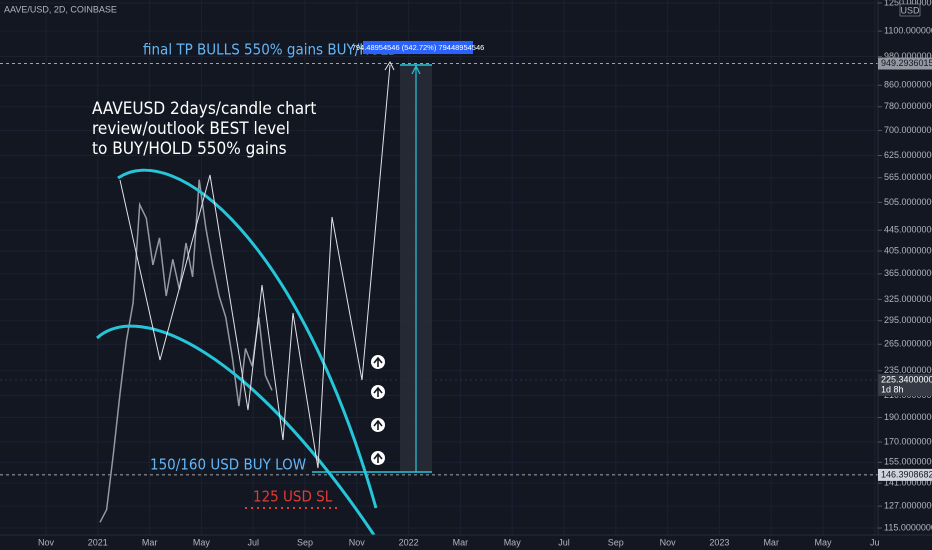 The image size is (932, 550). What do you see at coordinates (908, 299) in the screenshot?
I see `y-tick-label: 325.00000000` at bounding box center [908, 299].